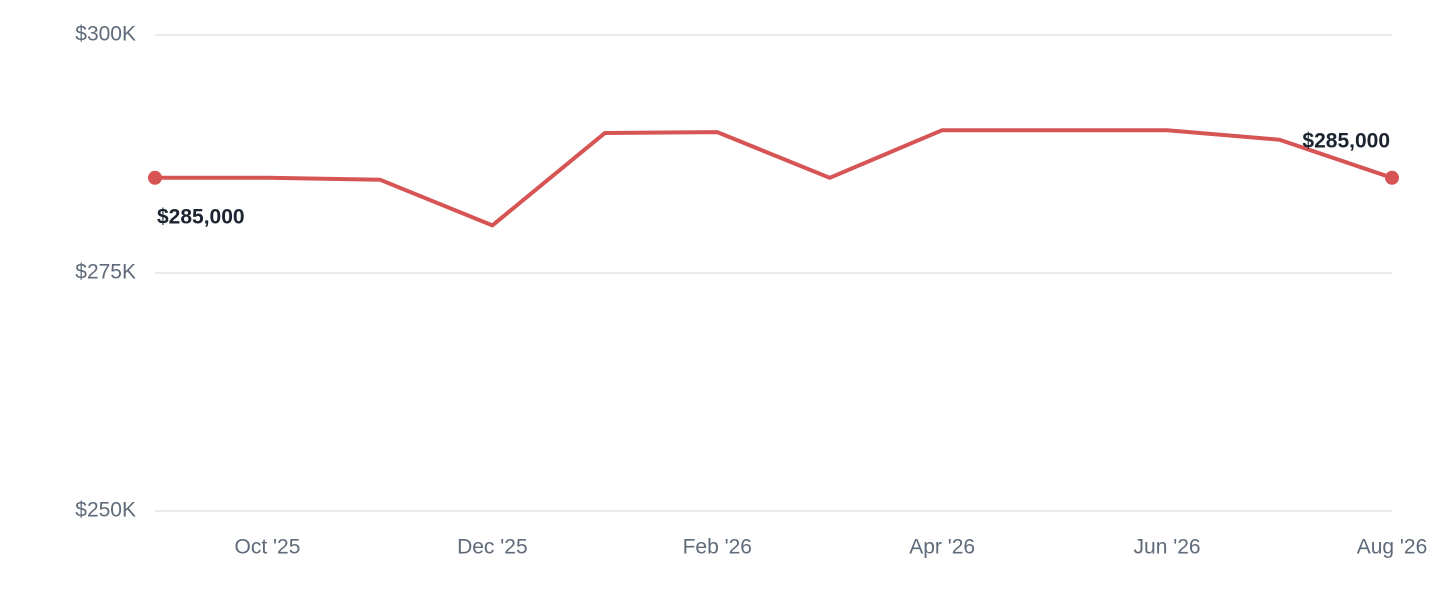  What do you see at coordinates (105, 34) in the screenshot?
I see `y-tick-label: $300K` at bounding box center [105, 34].